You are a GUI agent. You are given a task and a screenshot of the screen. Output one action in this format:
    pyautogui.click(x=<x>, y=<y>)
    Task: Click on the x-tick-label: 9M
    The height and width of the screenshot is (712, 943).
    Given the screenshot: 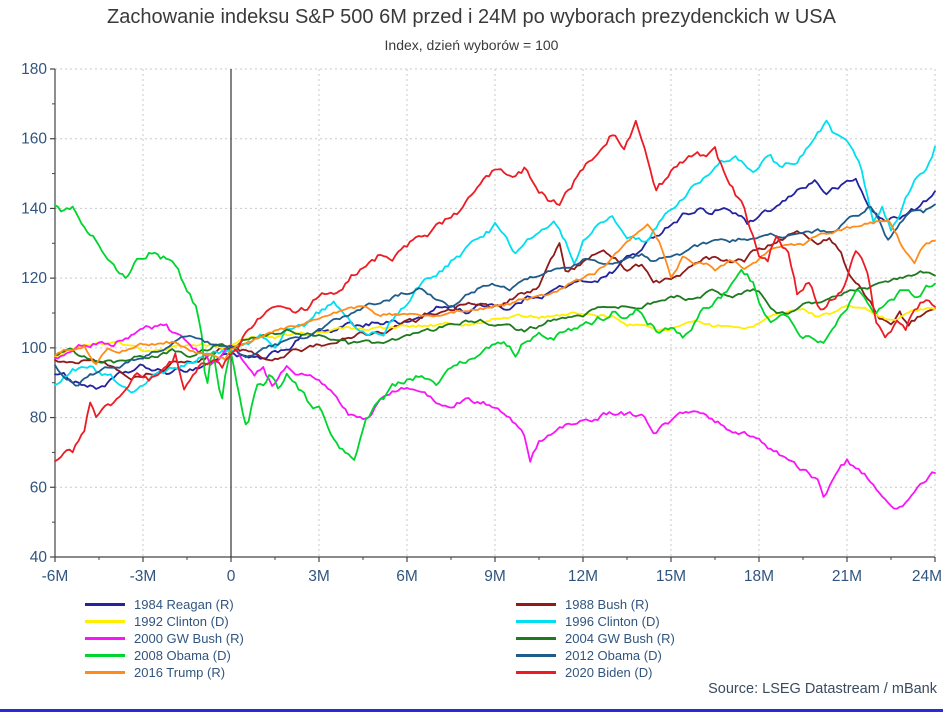 What is the action you would take?
    pyautogui.click(x=495, y=576)
    